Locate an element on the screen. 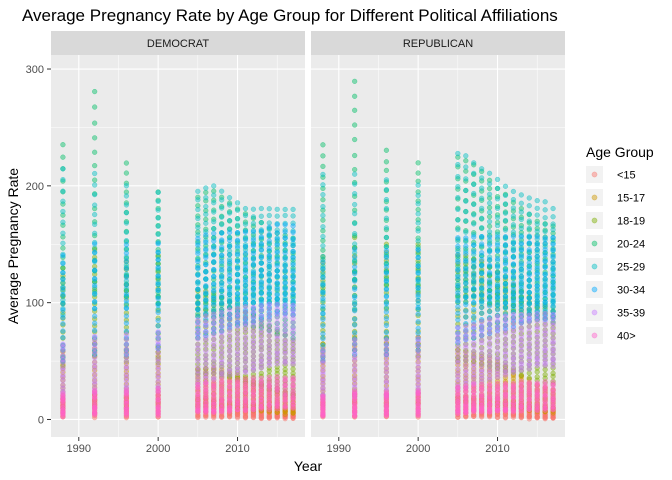 The image size is (672, 480). legend-label: 20-24 is located at coordinates (631, 245).